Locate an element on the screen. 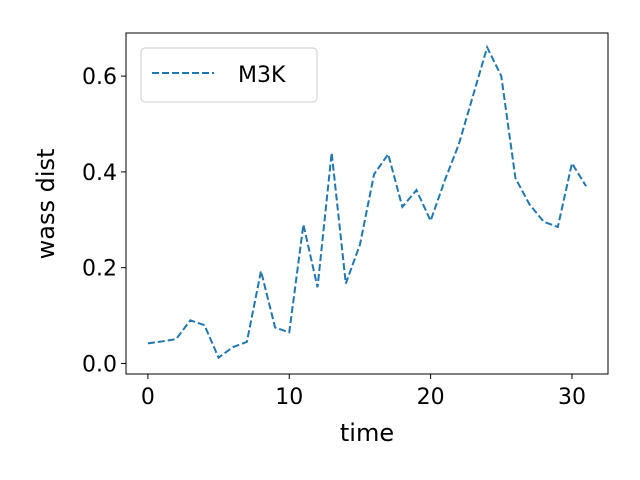 This screenshot has width=640, height=480. x-tick-label: 0 is located at coordinates (148, 397).